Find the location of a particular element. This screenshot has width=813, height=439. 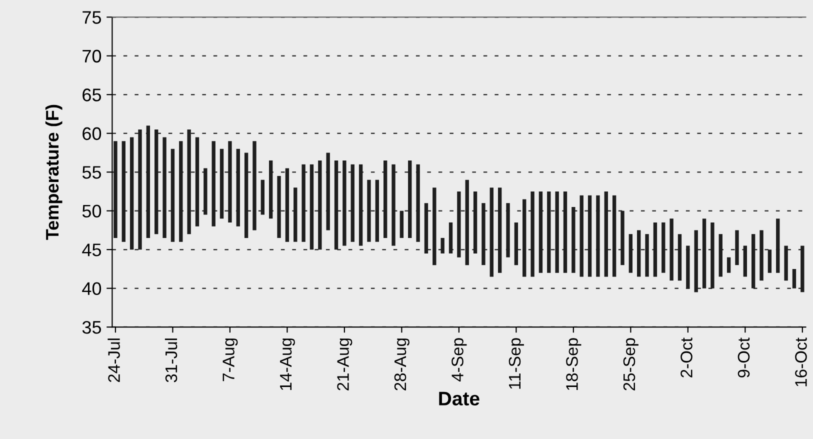

y-tick-label: 55 is located at coordinates (92, 172).